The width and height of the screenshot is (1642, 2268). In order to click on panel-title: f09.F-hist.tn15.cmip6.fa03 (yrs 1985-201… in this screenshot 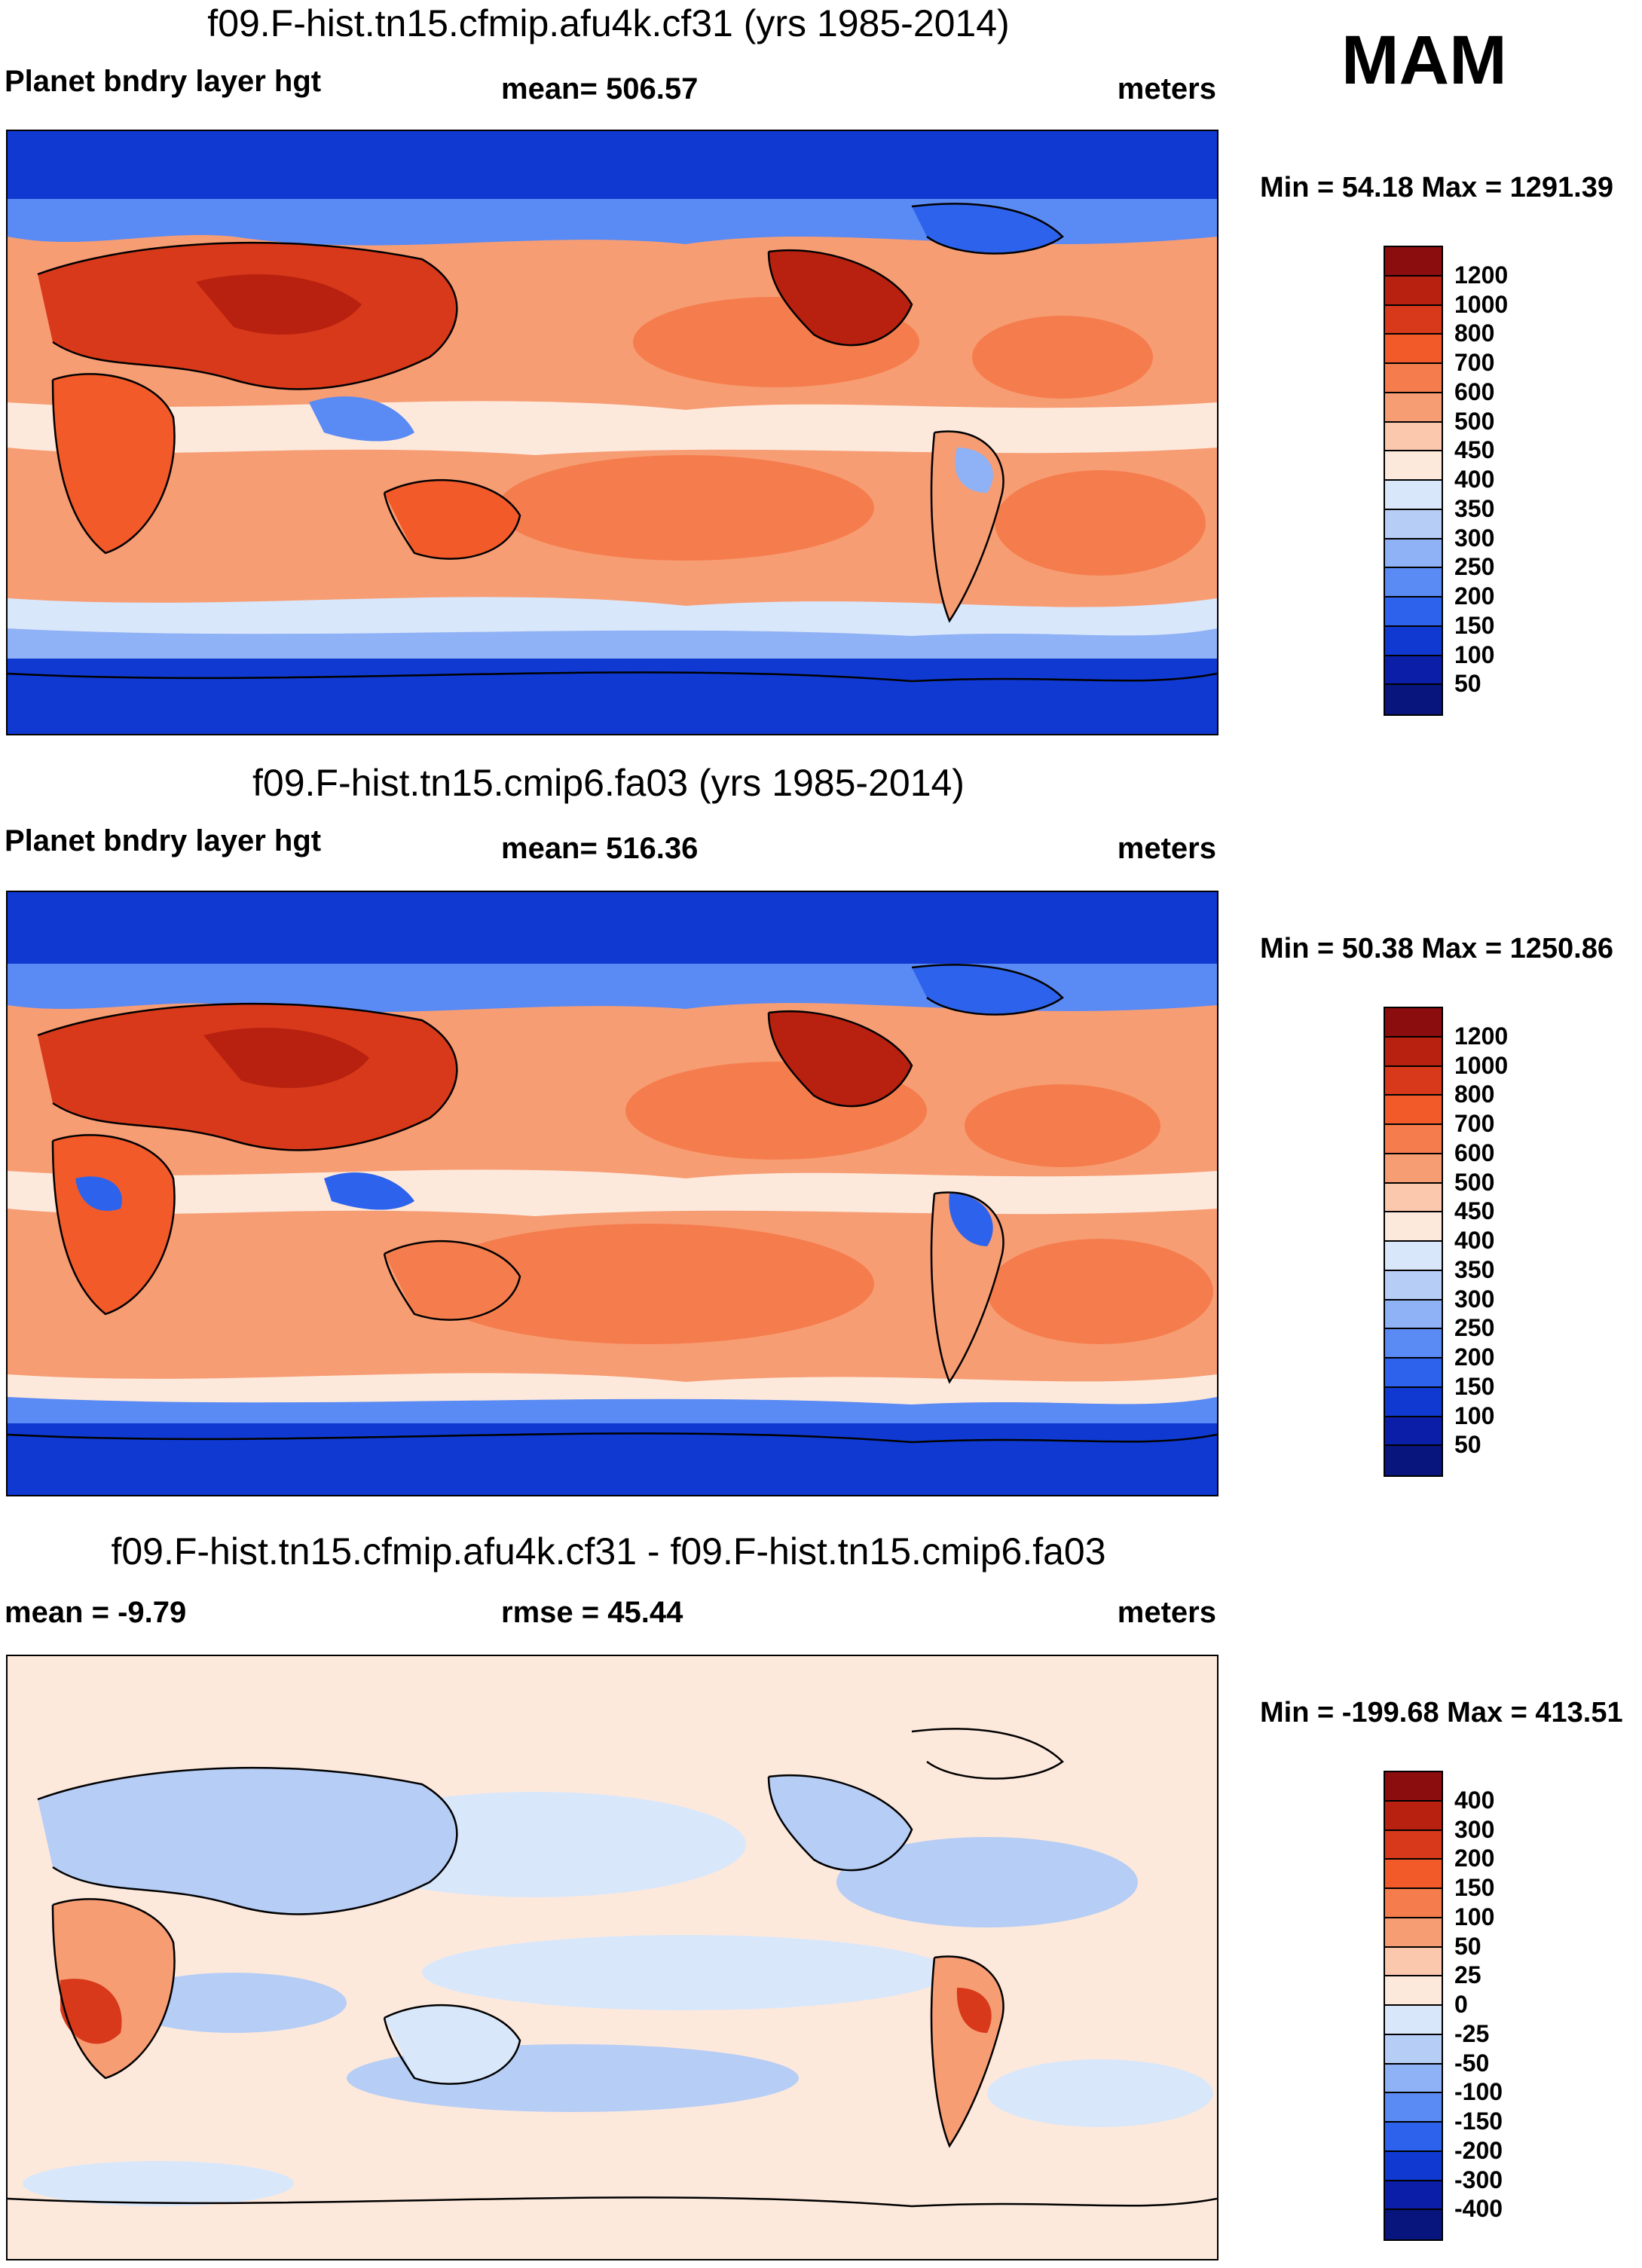, I will do `click(608, 783)`.